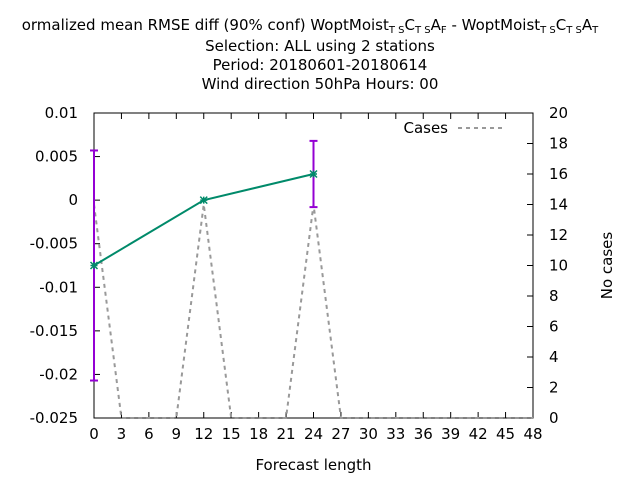 This screenshot has height=480, width=640. Describe the element at coordinates (532, 434) in the screenshot. I see `x-tick-label: 48` at that location.